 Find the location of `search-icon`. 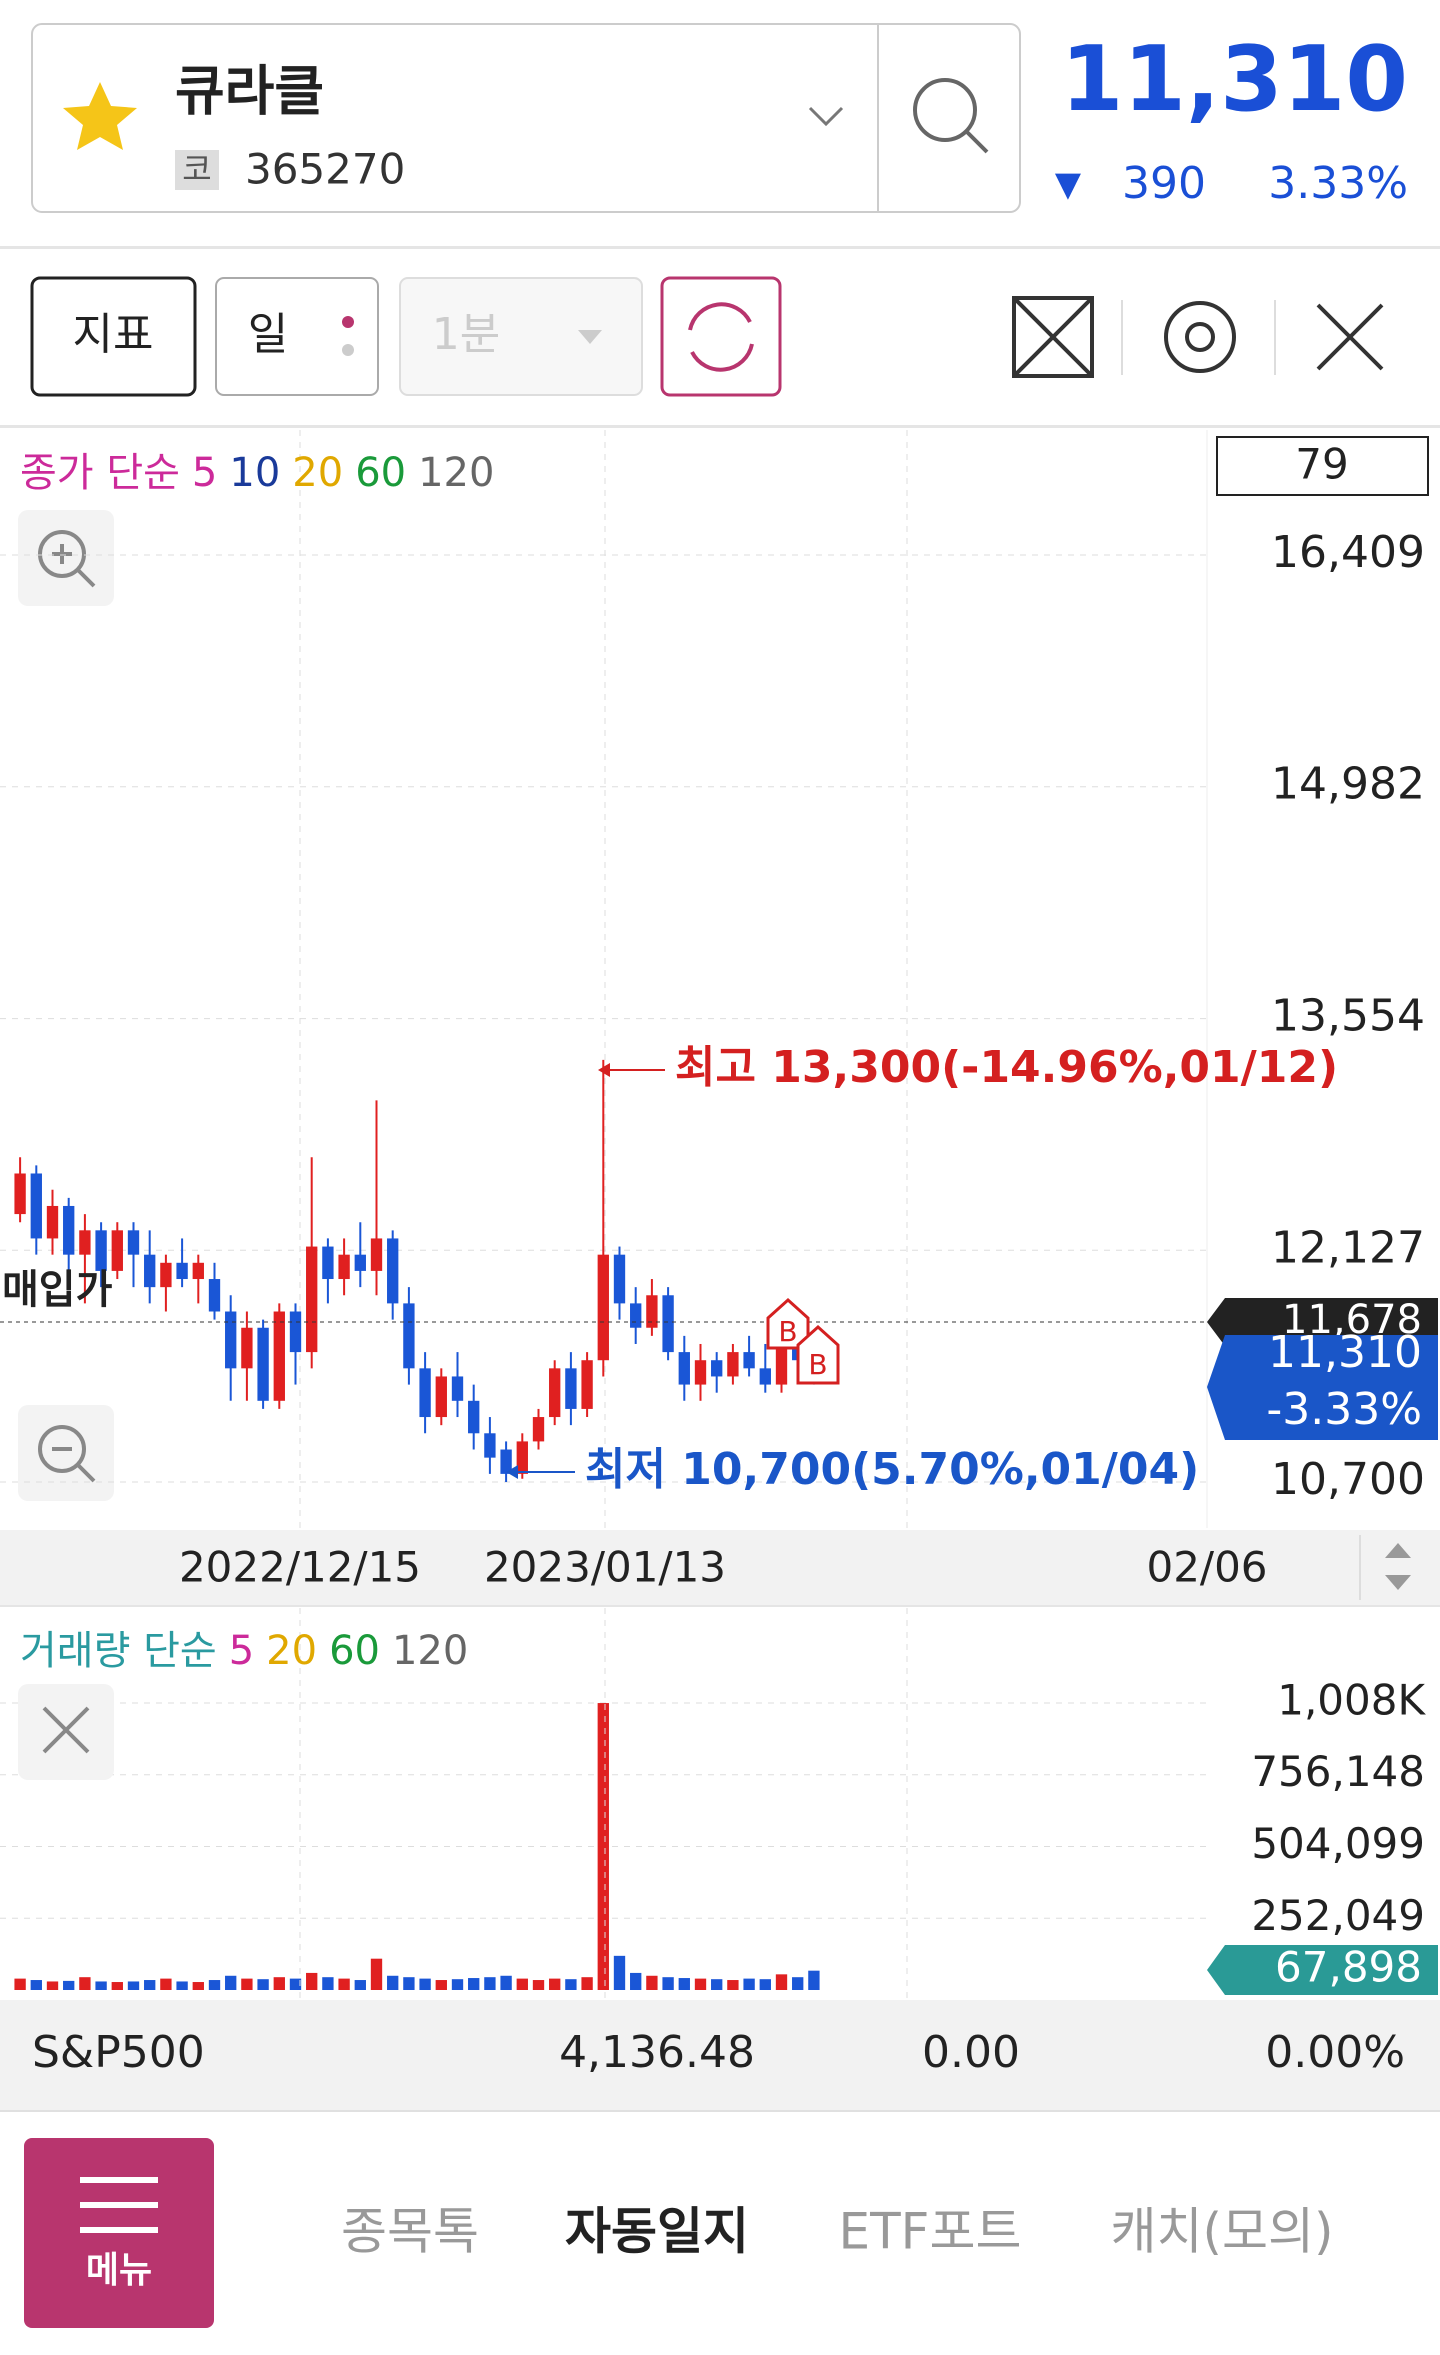

search-icon is located at coordinates (945, 110).